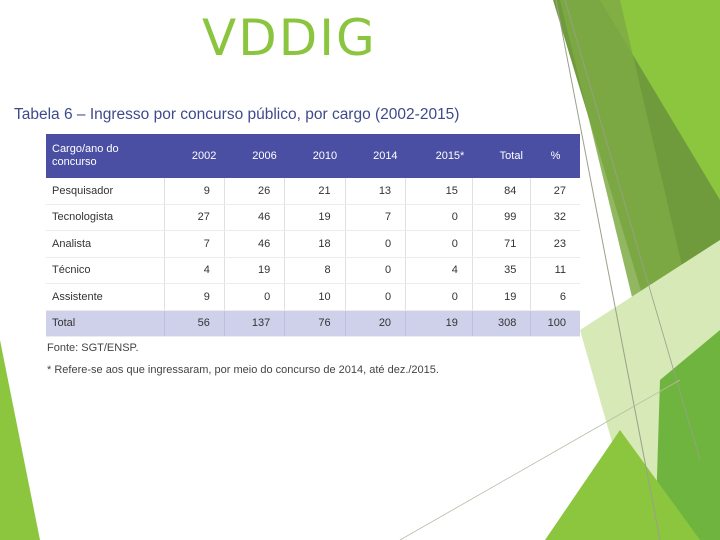  I want to click on table-cell: 99, so click(501, 217).